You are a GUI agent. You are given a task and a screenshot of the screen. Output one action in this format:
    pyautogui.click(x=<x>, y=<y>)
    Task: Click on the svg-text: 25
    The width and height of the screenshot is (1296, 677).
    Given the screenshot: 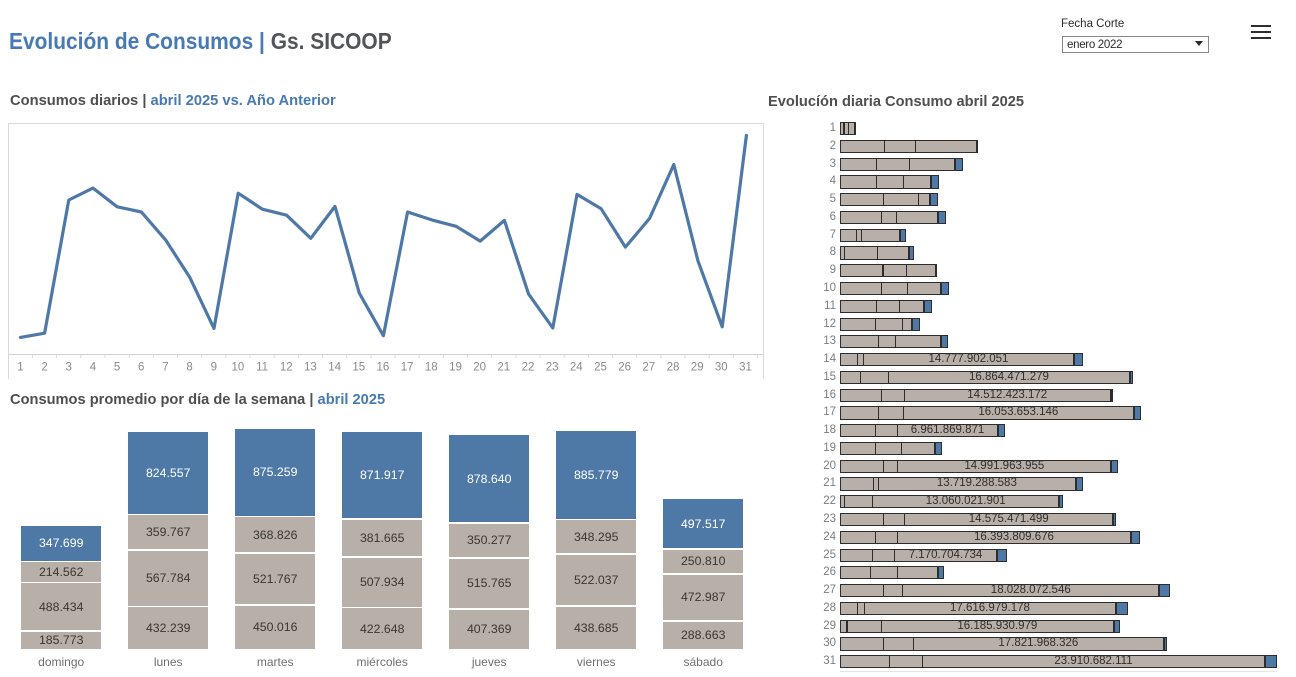 What is the action you would take?
    pyautogui.click(x=600, y=367)
    